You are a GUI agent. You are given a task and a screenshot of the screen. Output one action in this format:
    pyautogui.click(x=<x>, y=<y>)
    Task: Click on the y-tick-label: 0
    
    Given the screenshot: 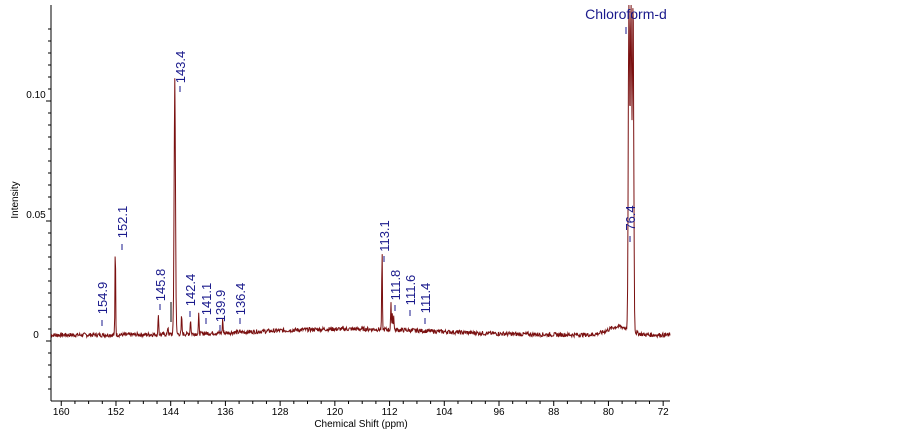 What is the action you would take?
    pyautogui.click(x=36, y=335)
    